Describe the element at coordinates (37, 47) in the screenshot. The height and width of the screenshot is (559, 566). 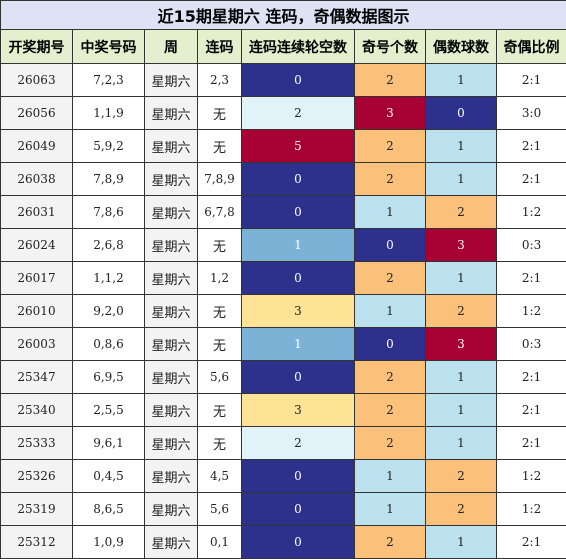
I see `column-header-period: 开奖期号` at that location.